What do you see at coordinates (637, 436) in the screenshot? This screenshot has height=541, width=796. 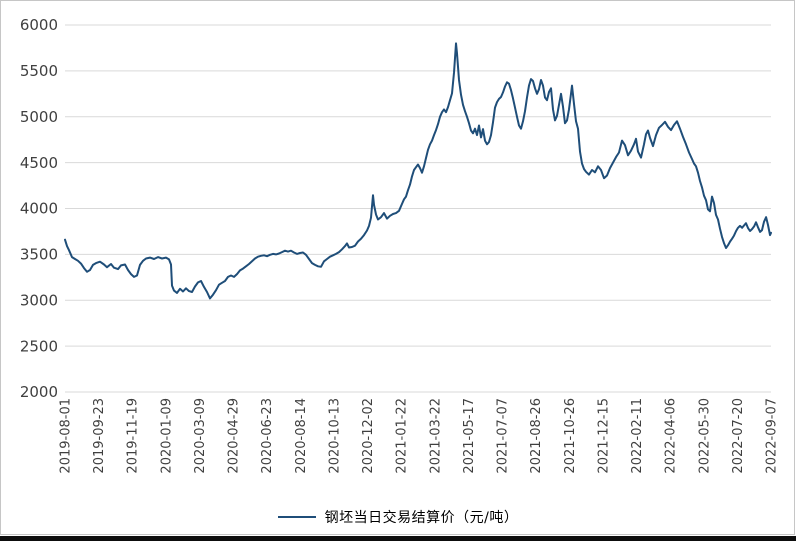 I see `x-axis-label: 2022-02-11` at bounding box center [637, 436].